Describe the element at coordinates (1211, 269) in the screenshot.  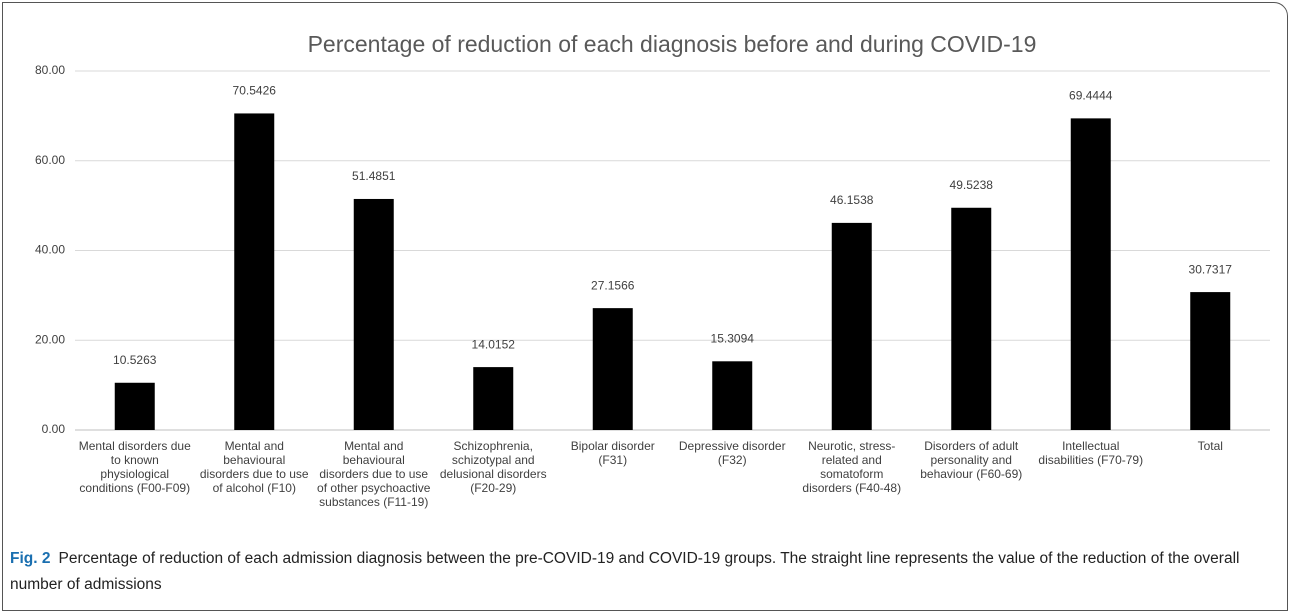
I see `value-label: 30.7317` at that location.